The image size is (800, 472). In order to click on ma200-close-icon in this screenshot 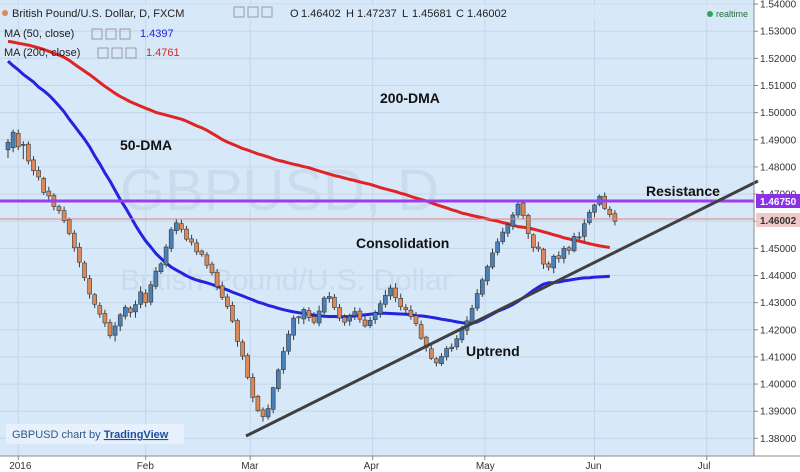, I will do `click(131, 53)`.